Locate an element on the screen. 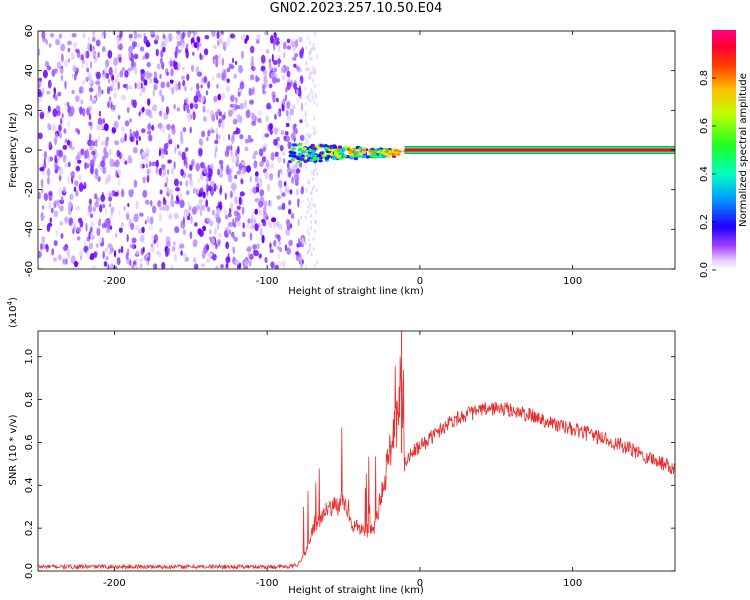 This screenshot has height=600, width=750. y-tick-label: 0.4 is located at coordinates (29, 485).